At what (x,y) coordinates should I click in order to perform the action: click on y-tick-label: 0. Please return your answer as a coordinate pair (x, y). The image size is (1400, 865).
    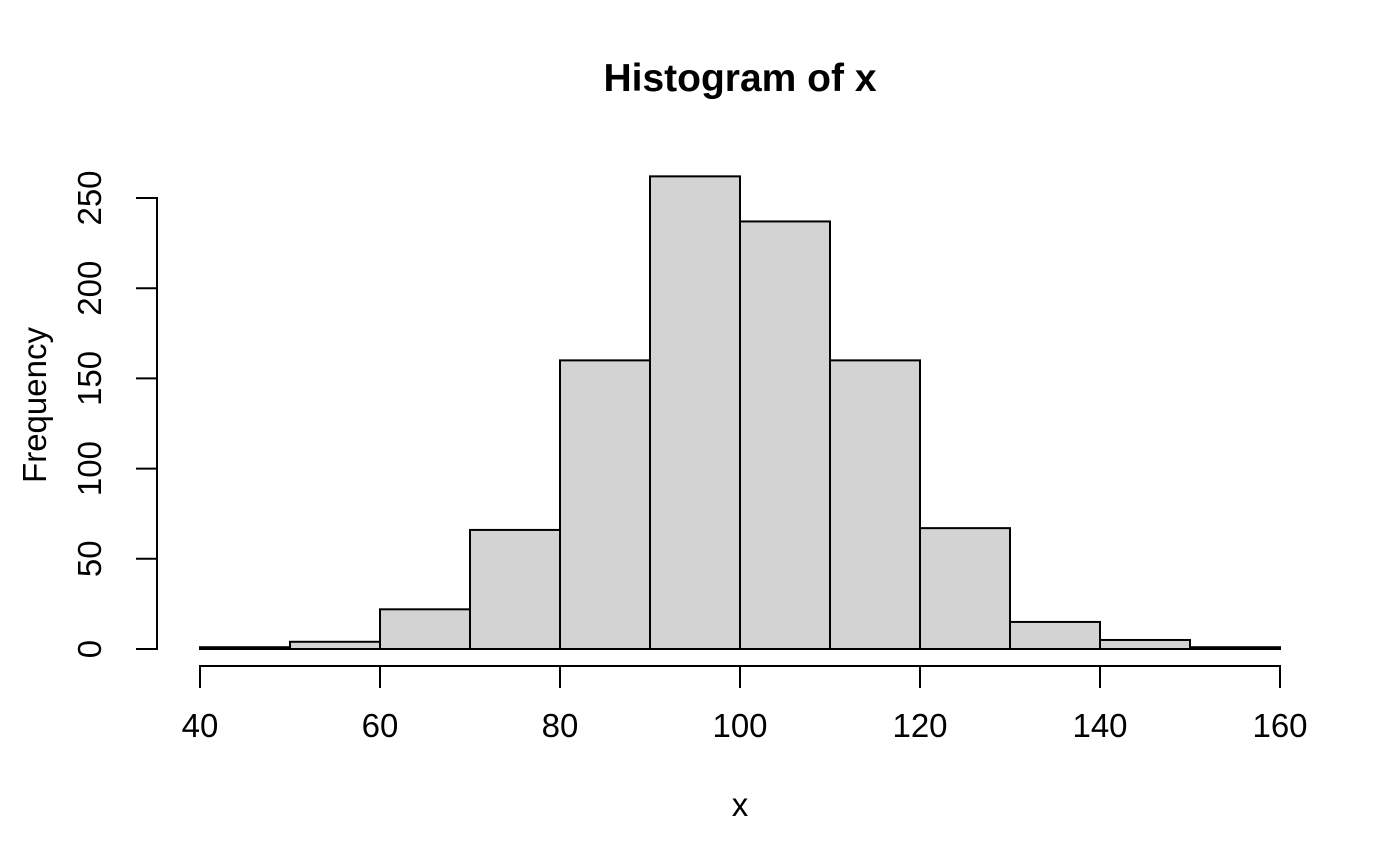
    Looking at the image, I should click on (89, 649).